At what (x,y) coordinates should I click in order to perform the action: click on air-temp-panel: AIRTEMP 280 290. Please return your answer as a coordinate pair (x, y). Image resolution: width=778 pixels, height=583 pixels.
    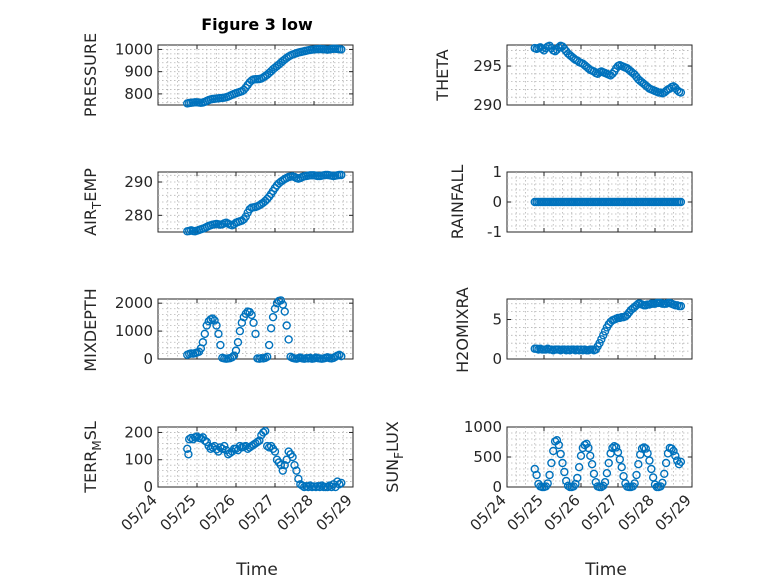
    Looking at the image, I should click on (217, 202).